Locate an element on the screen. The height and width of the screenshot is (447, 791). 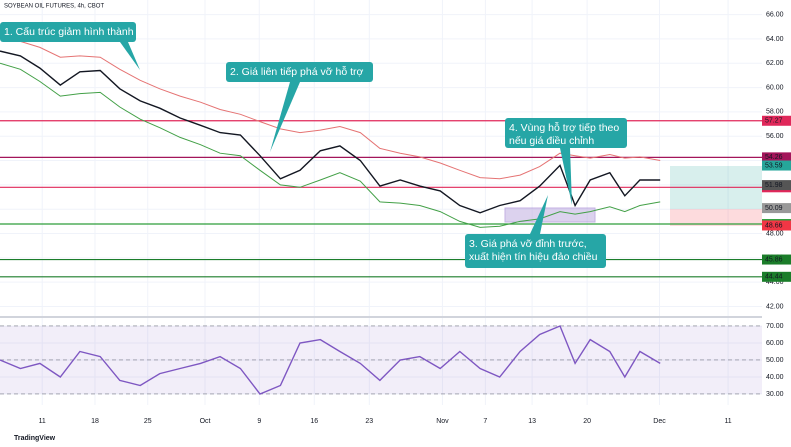
y-tick-label: 66.00 is located at coordinates (775, 14).